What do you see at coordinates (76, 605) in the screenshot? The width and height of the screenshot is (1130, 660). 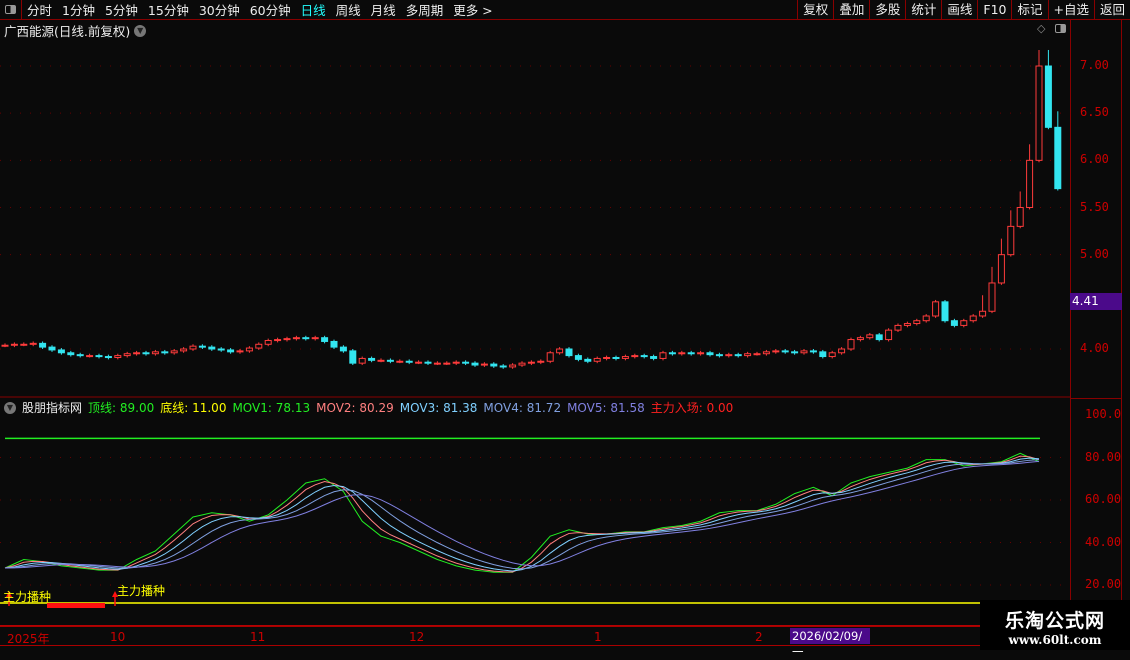 I see `signal-bar` at bounding box center [76, 605].